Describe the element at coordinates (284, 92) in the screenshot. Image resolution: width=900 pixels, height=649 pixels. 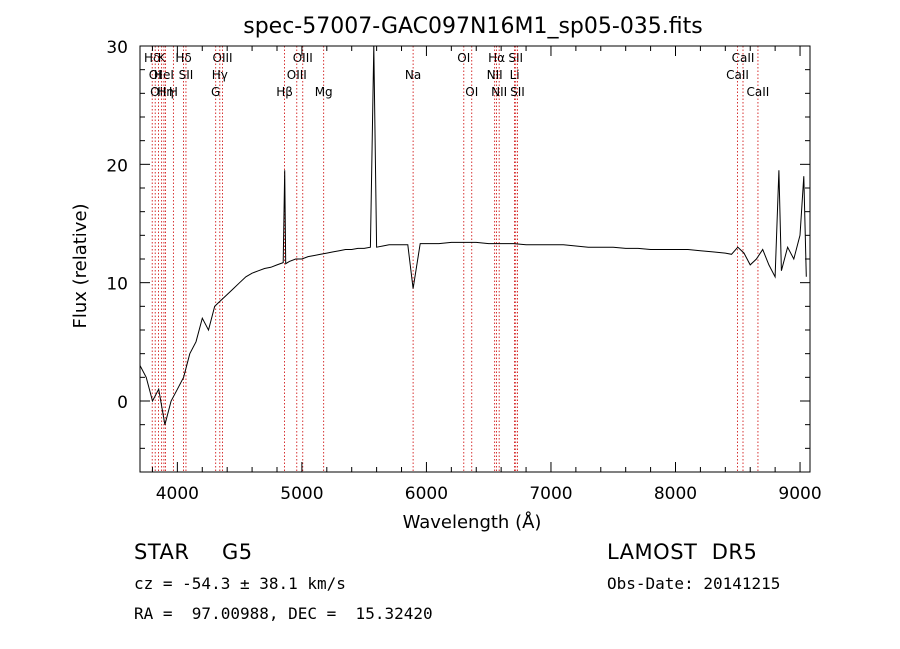
I see `line-label-12: Hβ` at that location.